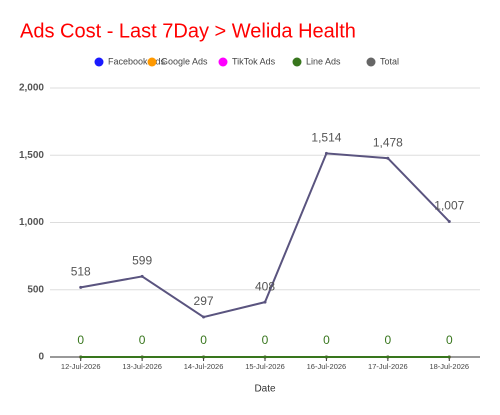 The image size is (500, 415). Describe the element at coordinates (137, 61) in the screenshot. I see `legend-label: Facebook Ads` at that location.